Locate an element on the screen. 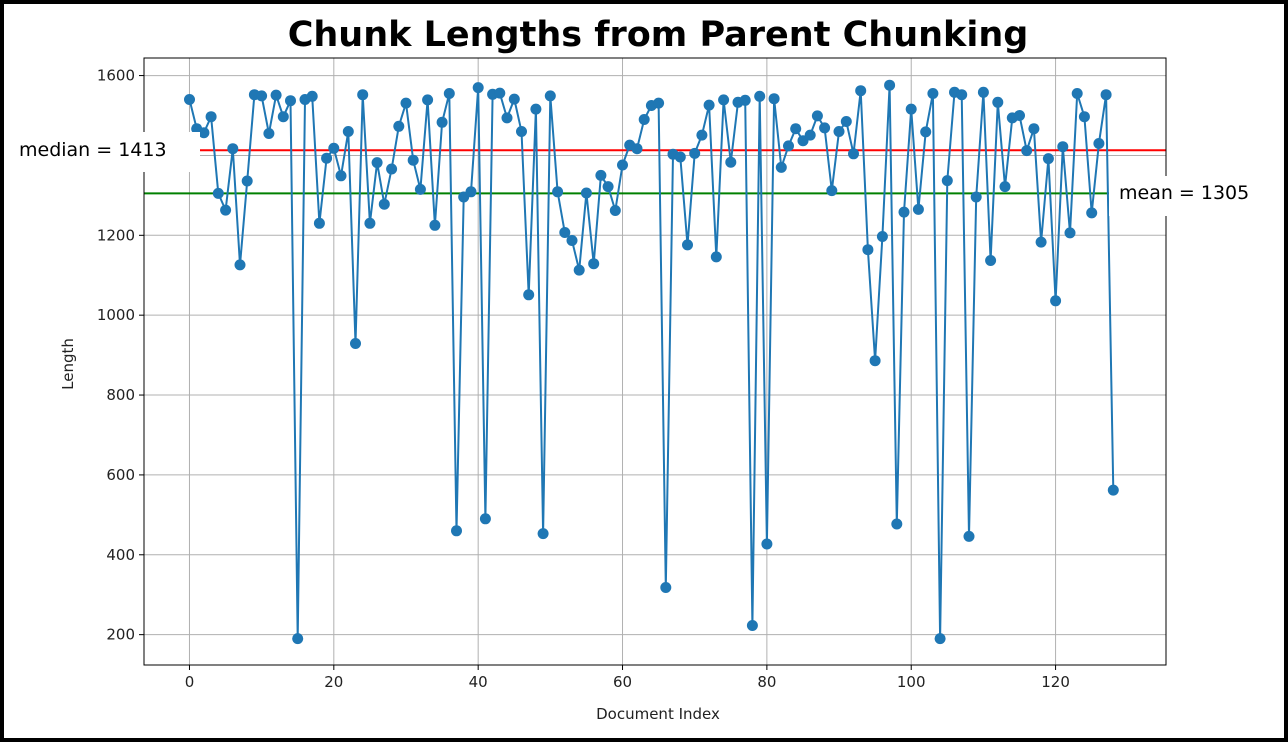 The image size is (1288, 742). y-tick-label-1600: 1600 is located at coordinates (116, 76).